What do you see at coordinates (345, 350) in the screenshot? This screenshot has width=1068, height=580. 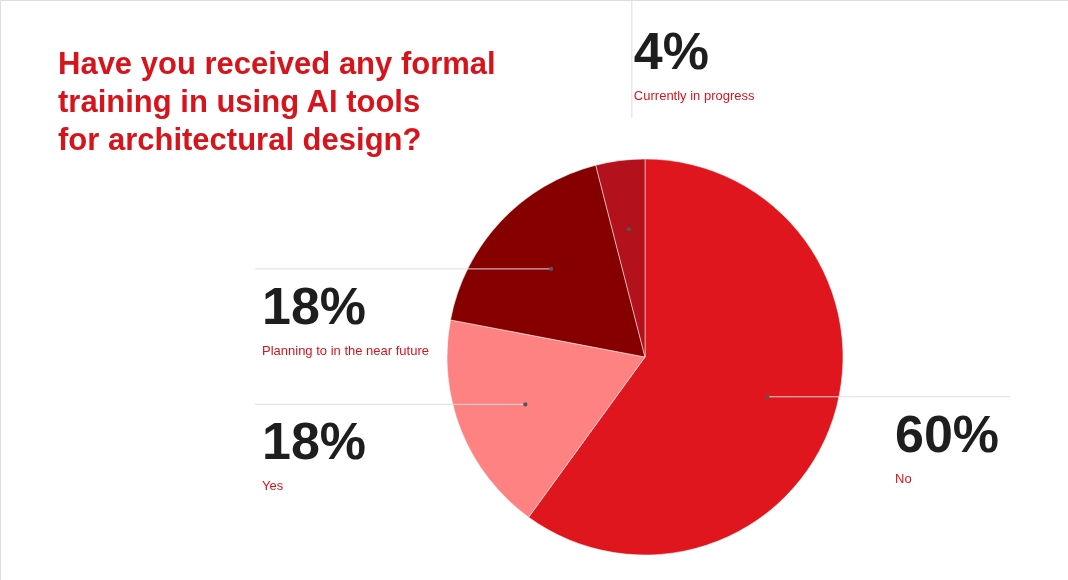 I see `slice-label: Planning to in the near future` at bounding box center [345, 350].